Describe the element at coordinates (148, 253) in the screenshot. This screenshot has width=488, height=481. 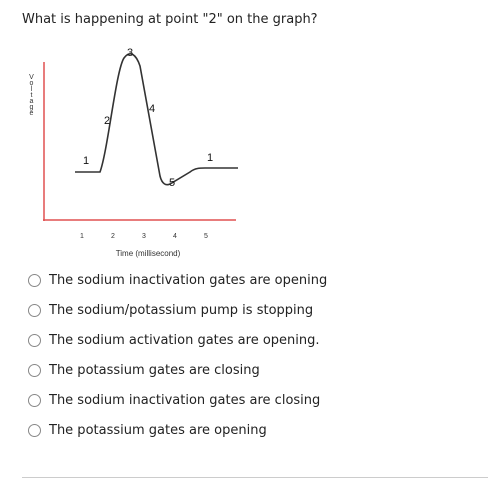
I see `x-axis-label: Time (millisecond)` at that location.